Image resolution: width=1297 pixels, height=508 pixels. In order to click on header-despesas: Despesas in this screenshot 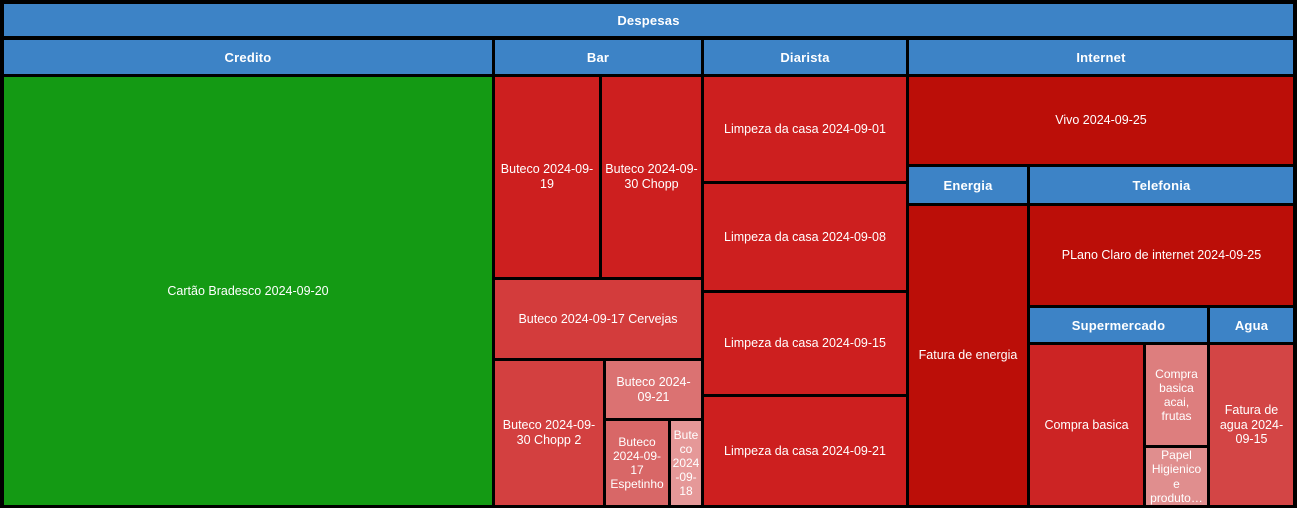, I will do `click(648, 20)`.